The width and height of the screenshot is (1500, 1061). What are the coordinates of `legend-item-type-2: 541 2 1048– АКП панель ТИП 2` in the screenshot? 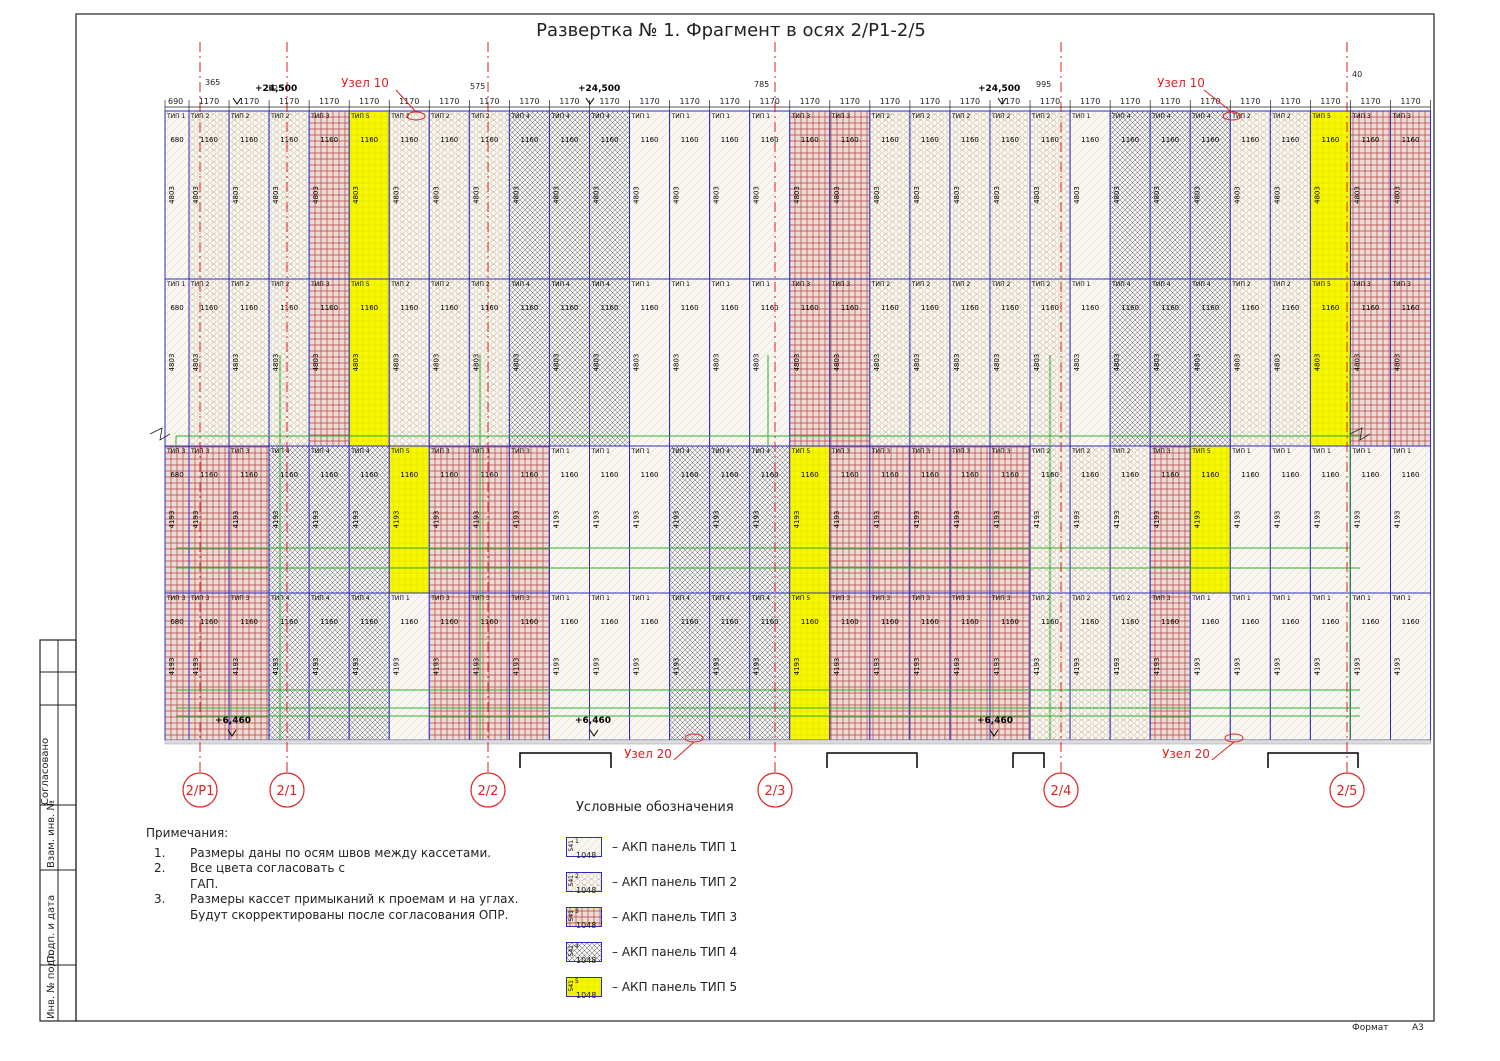 It's located at (651, 881).